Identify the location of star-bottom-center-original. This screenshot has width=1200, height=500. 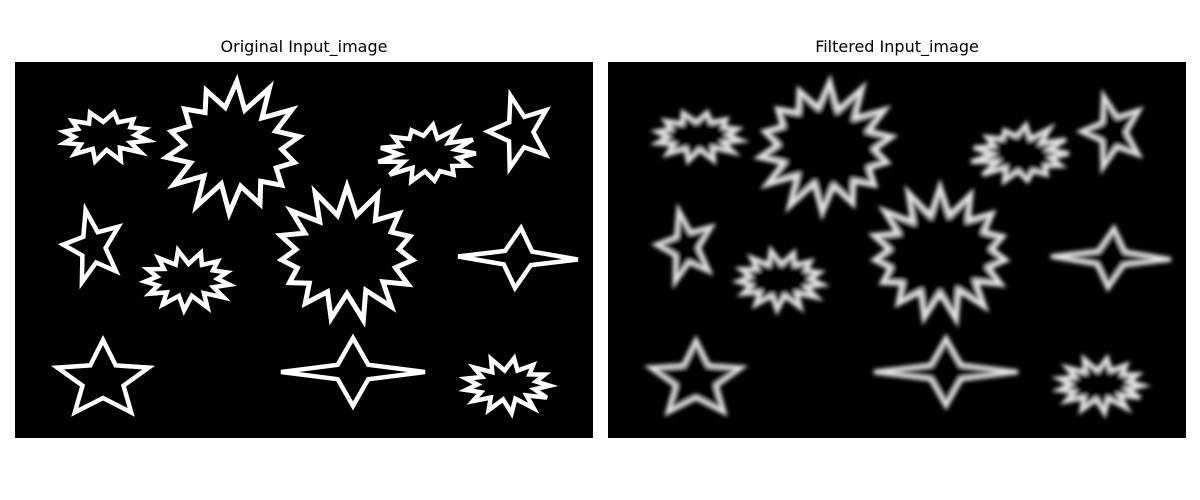
(353, 372).